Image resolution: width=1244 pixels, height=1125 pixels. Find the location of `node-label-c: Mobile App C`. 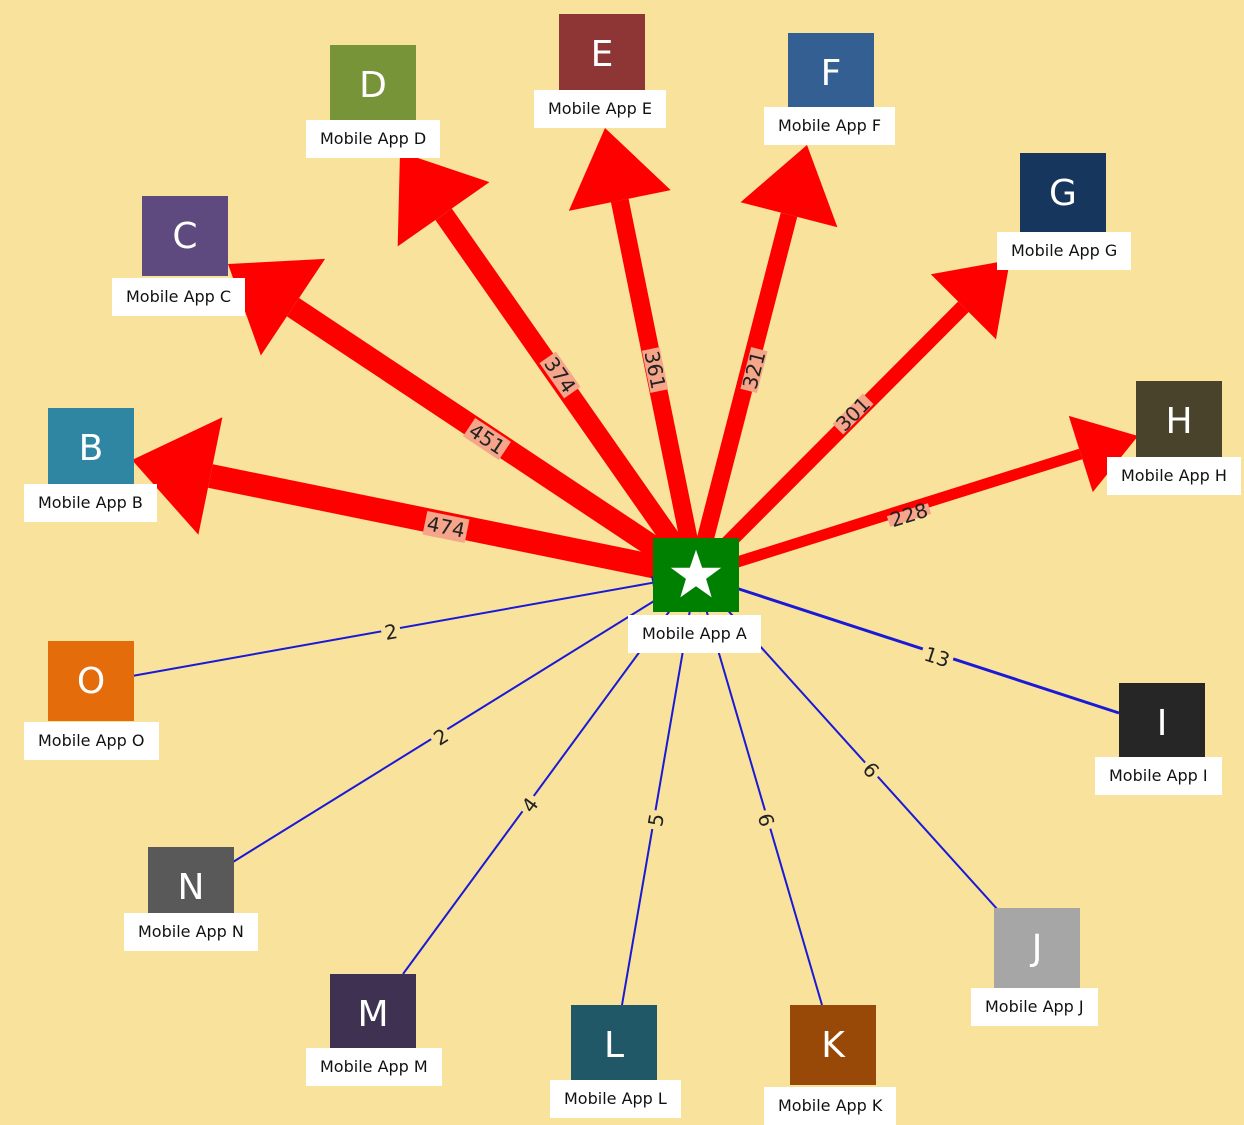

node-label-c: Mobile App C is located at coordinates (179, 297).